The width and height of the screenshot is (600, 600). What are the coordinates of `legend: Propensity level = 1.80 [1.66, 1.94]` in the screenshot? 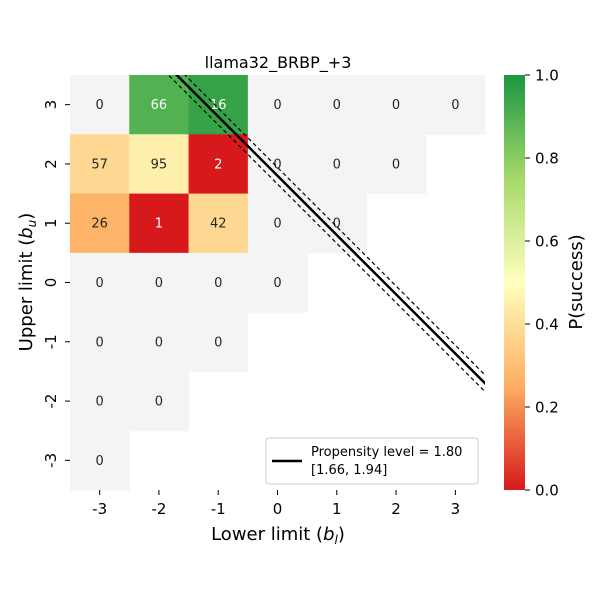 It's located at (372, 461).